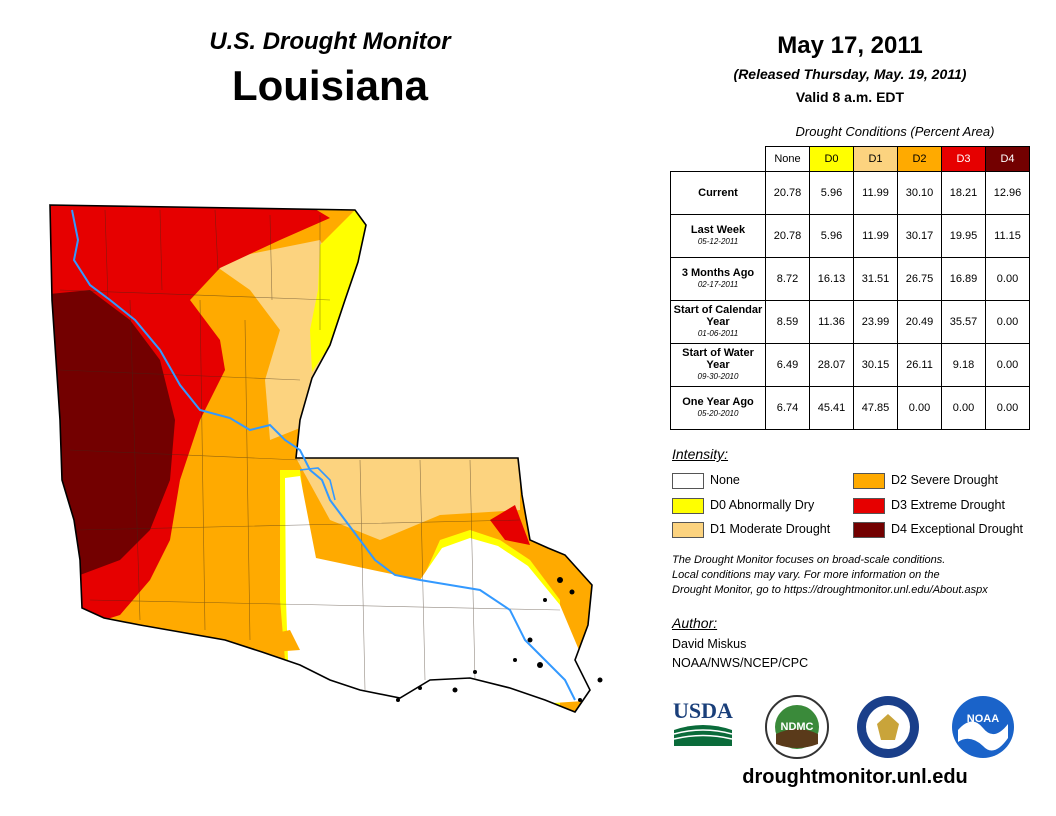 Image resolution: width=1056 pixels, height=816 pixels. I want to click on row-label: Start of Calendar Year 01-06-2011, so click(718, 322).